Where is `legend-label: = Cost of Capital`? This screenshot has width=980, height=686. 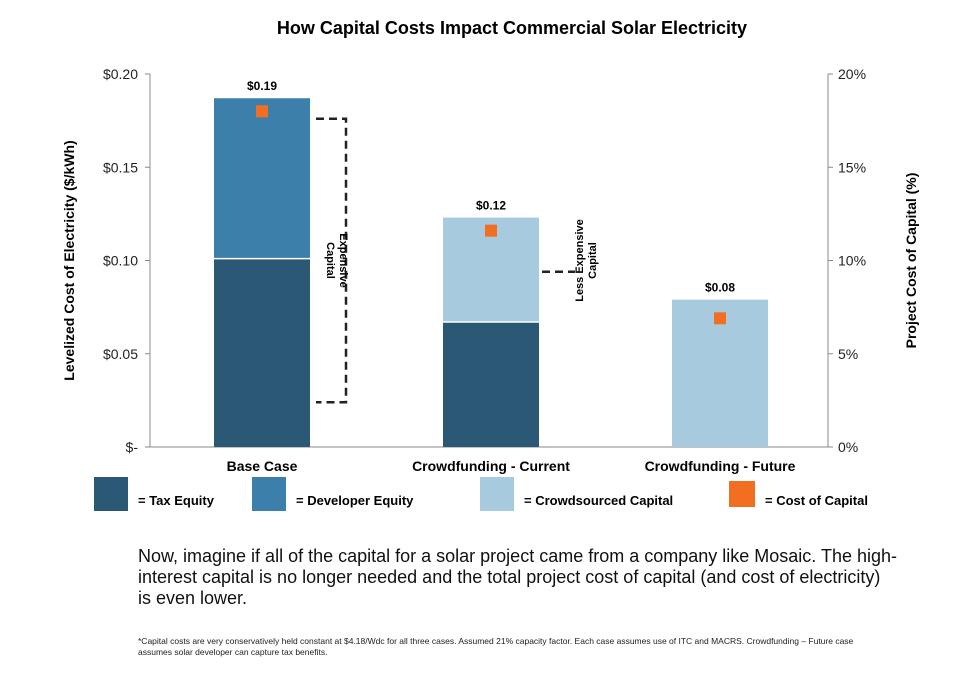
legend-label: = Cost of Capital is located at coordinates (816, 500).